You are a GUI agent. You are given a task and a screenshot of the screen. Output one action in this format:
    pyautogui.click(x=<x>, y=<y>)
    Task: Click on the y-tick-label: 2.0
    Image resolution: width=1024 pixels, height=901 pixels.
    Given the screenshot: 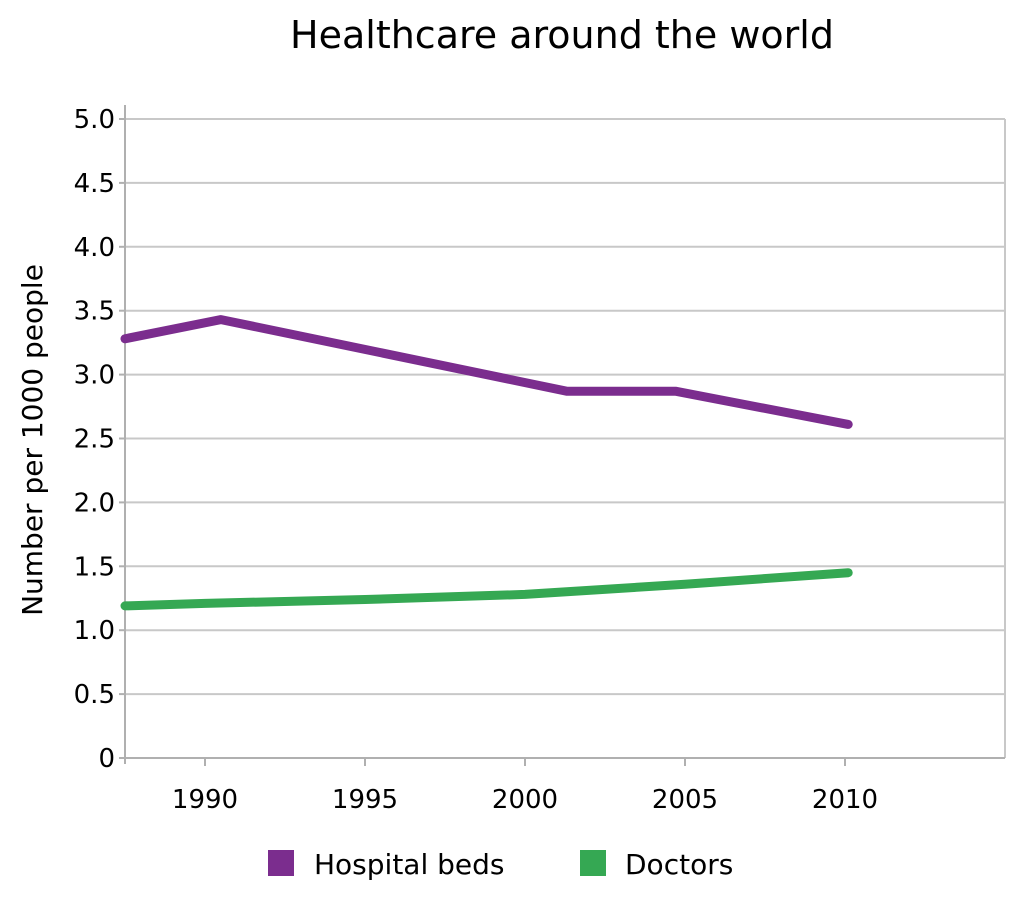 What is the action you would take?
    pyautogui.click(x=94, y=503)
    